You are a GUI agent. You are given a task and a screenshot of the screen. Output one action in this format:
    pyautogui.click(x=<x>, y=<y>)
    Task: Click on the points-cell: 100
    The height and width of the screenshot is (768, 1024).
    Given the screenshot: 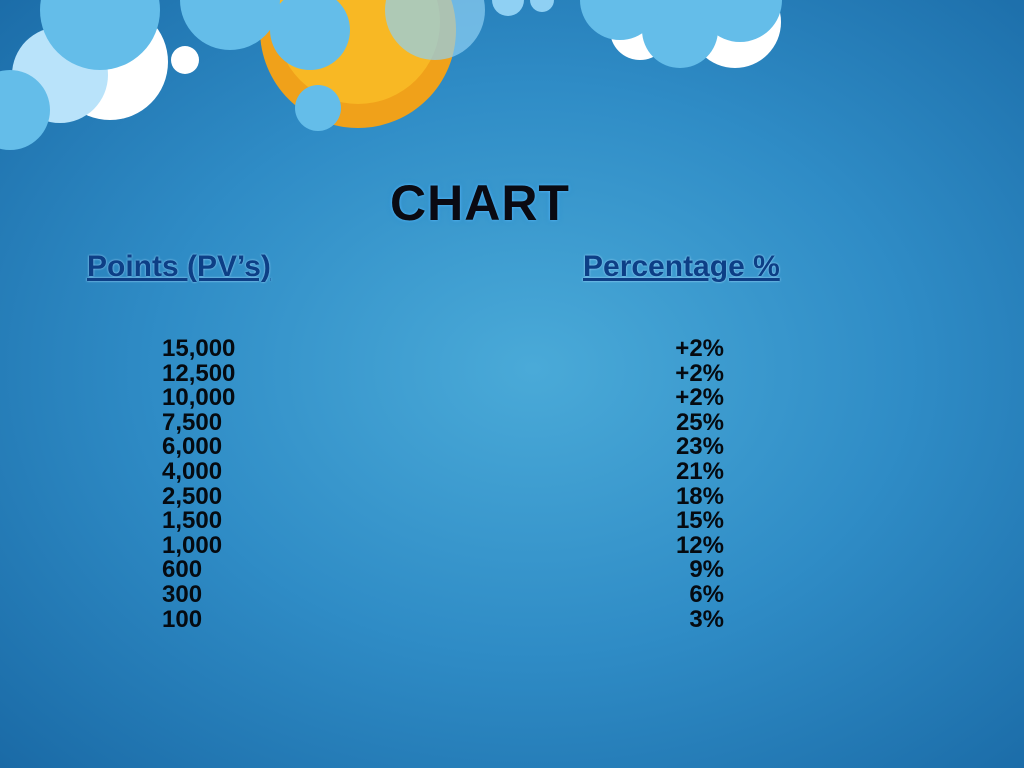 What is the action you would take?
    pyautogui.click(x=182, y=619)
    